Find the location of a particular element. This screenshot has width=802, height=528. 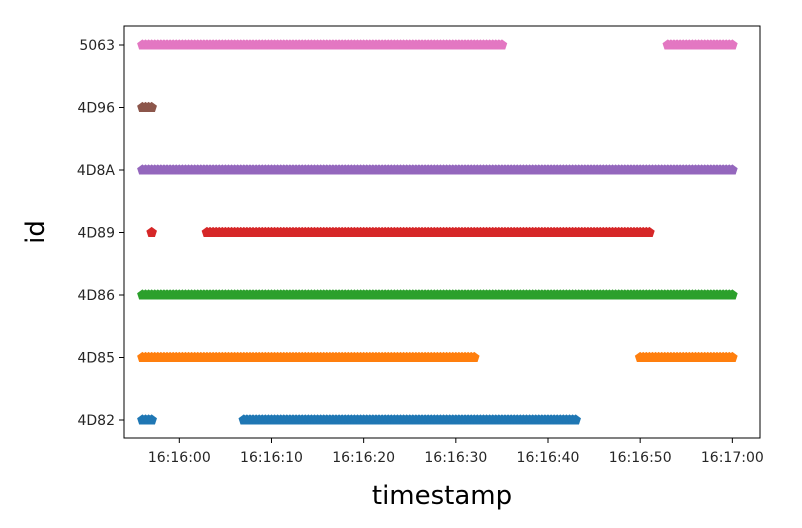

y-tick-label: 4D85 is located at coordinates (96, 359).